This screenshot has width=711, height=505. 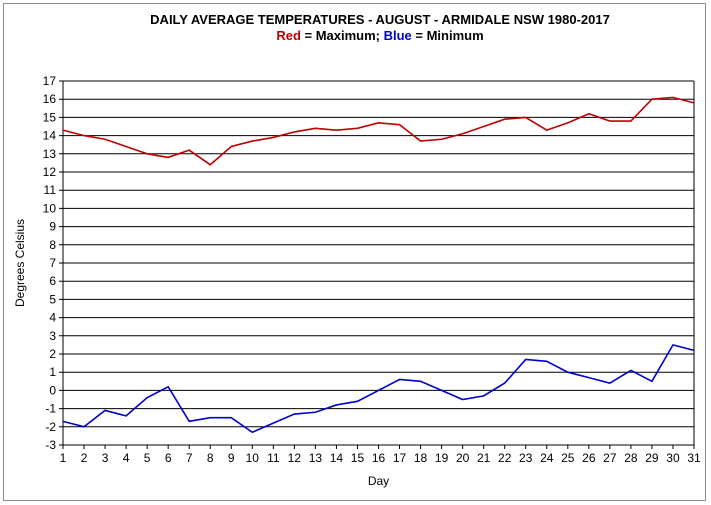 I want to click on y-tick-label: 4, so click(x=52, y=318).